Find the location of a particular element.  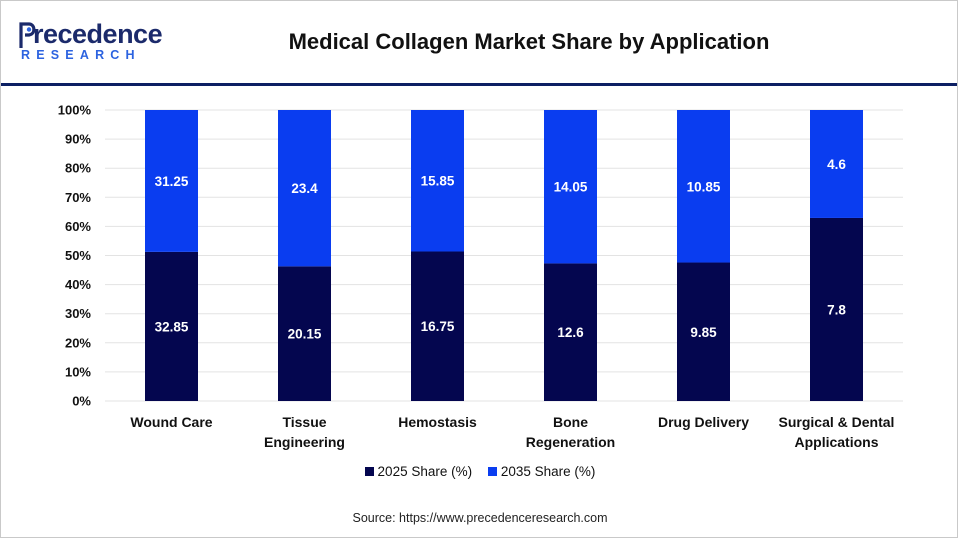

data-label: 10.85 is located at coordinates (704, 186).